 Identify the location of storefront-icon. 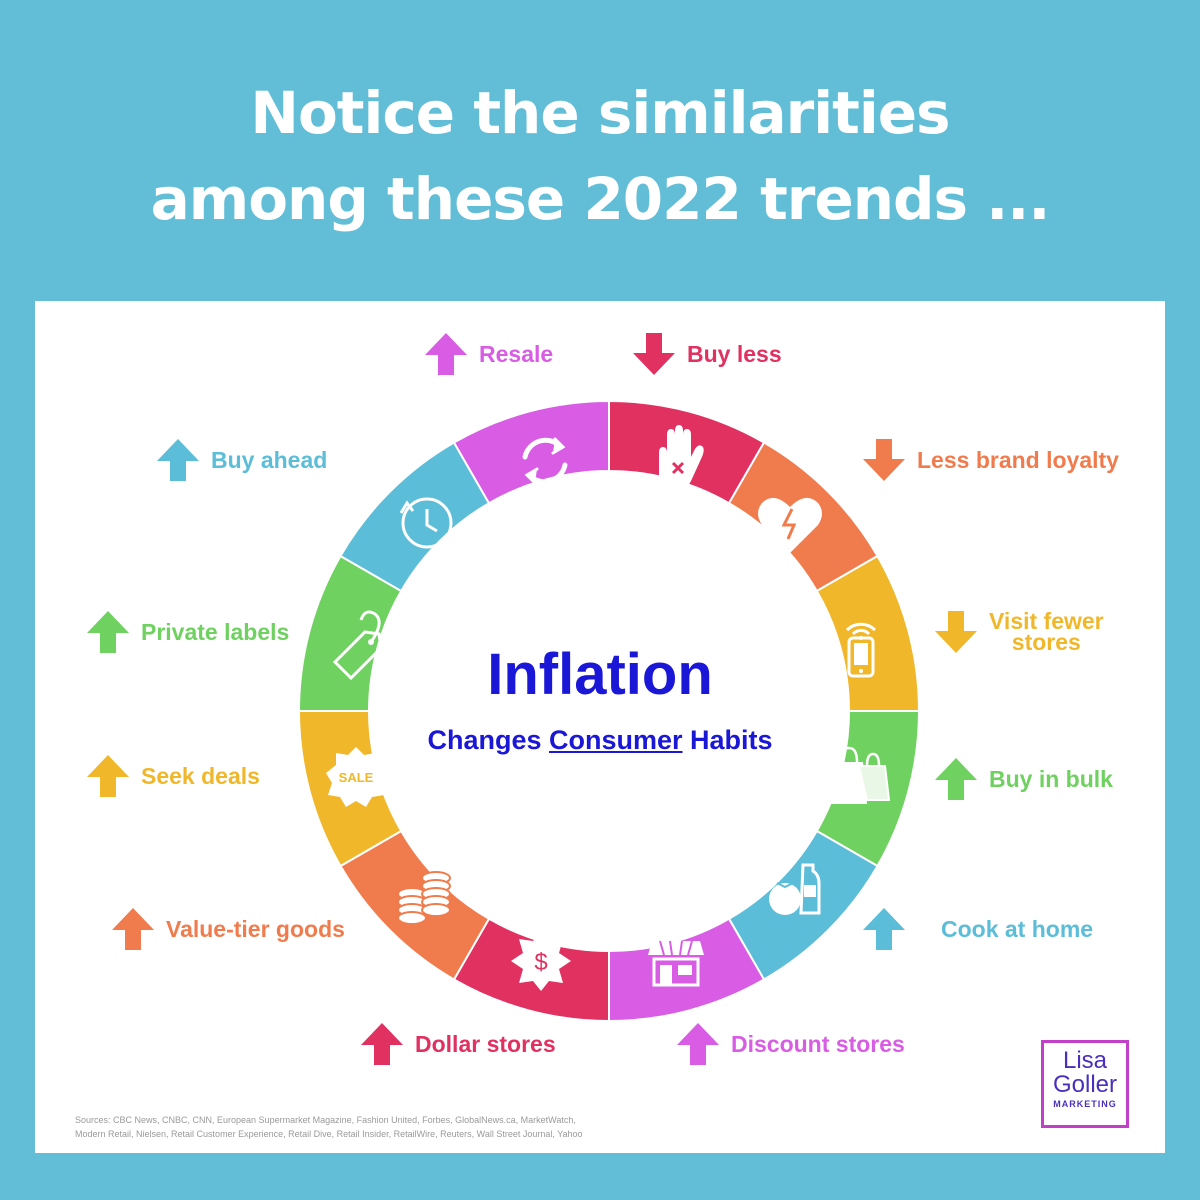
(676, 958).